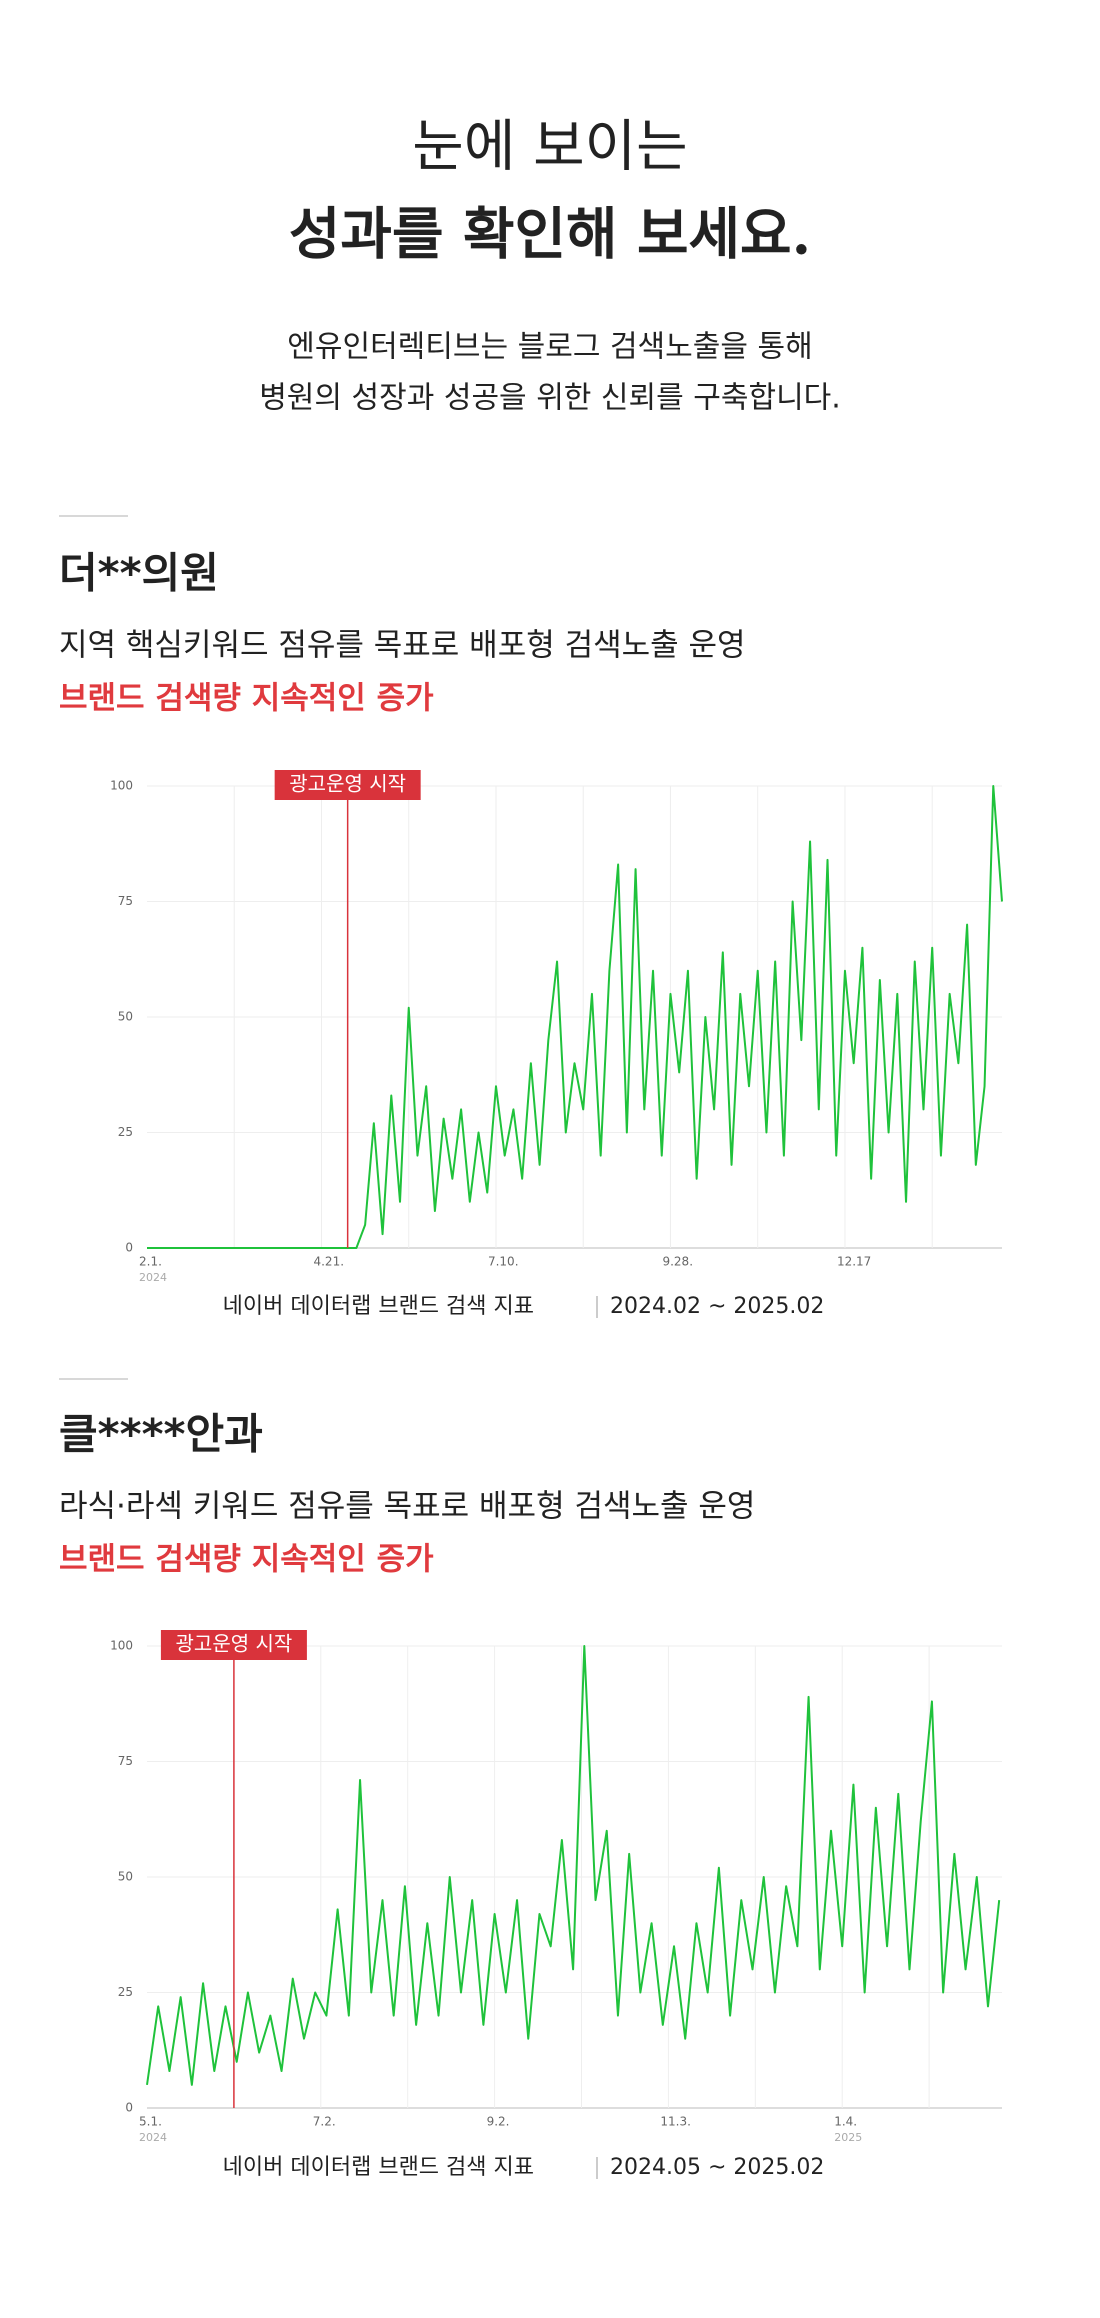  Describe the element at coordinates (717, 1306) in the screenshot. I see `period: 2024.02 ~ 2025.02` at that location.